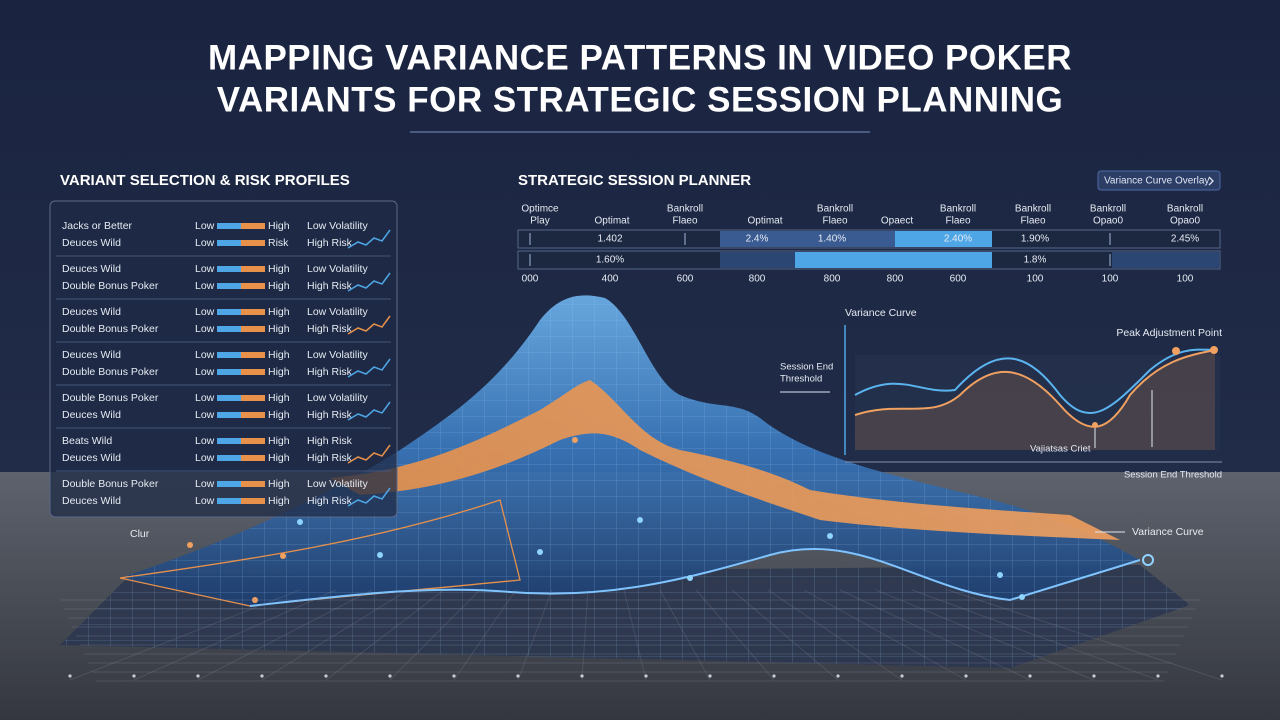 The width and height of the screenshot is (1280, 720). What do you see at coordinates (640, 99) in the screenshot?
I see `title-line: VARIANTS FOR STRATEGIC SESSION PLANNING` at bounding box center [640, 99].